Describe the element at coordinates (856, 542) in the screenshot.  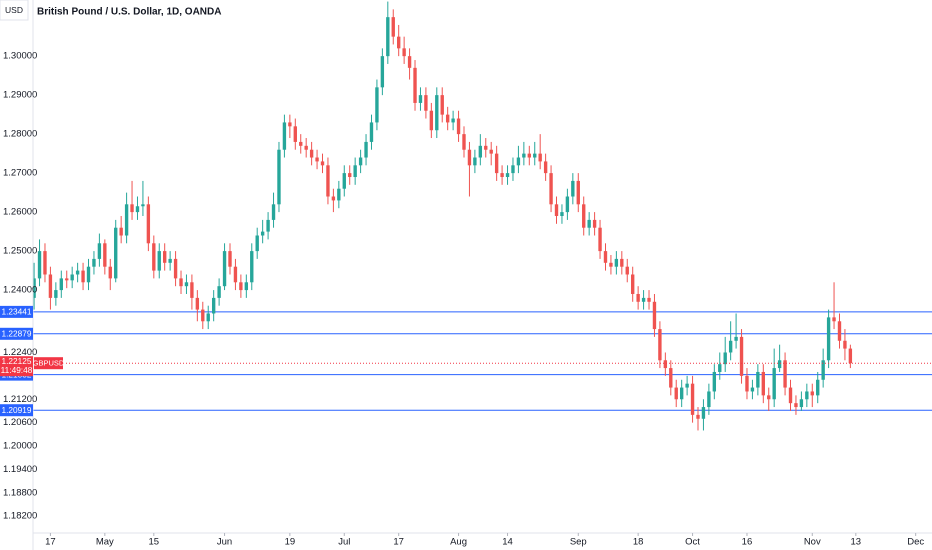
I see `x-tick-label: 13` at that location.